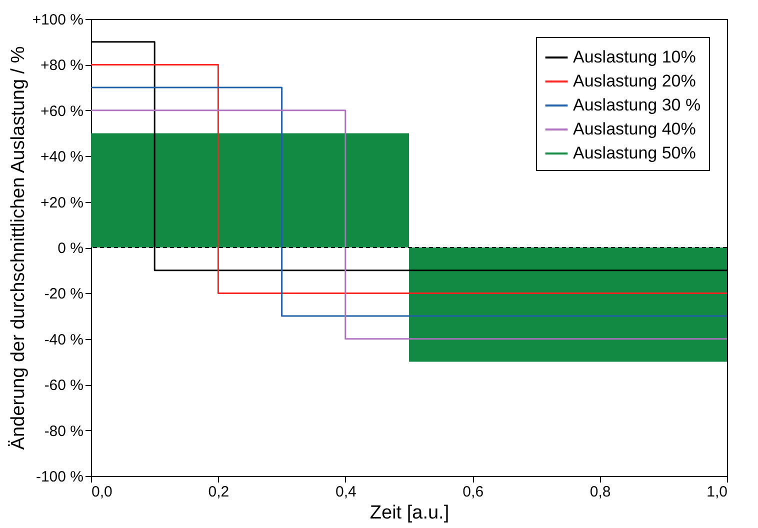 This screenshot has height=528, width=758. Describe the element at coordinates (64, 339) in the screenshot. I see `y-tick-label: -40 %` at that location.